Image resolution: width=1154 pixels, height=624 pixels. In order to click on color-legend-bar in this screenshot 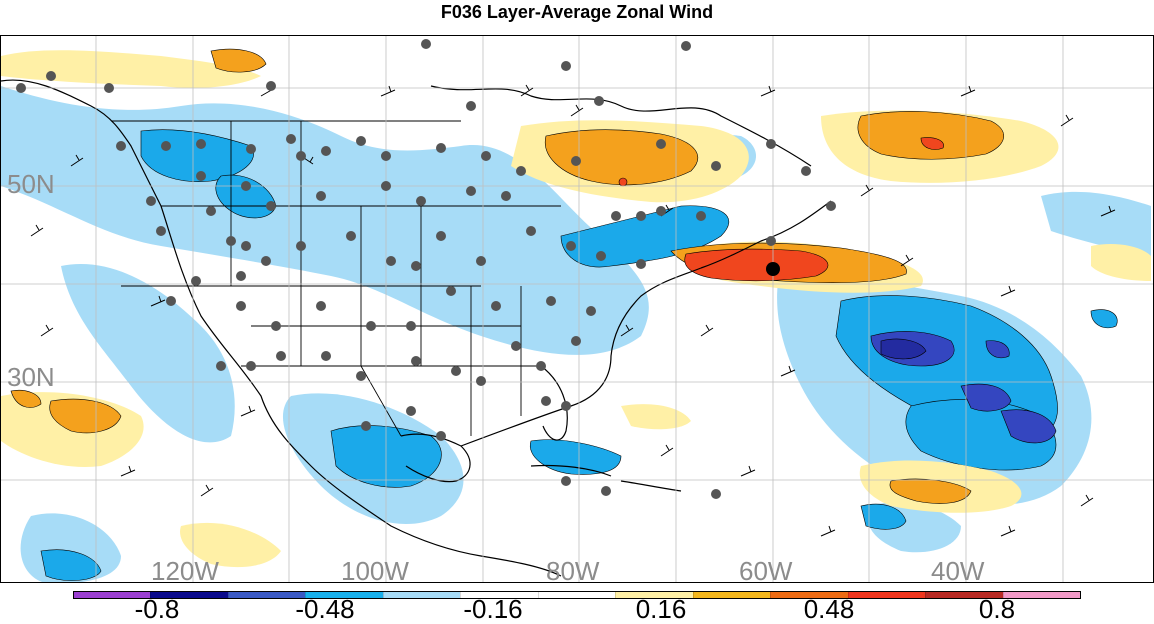, I will do `click(577, 595)`.